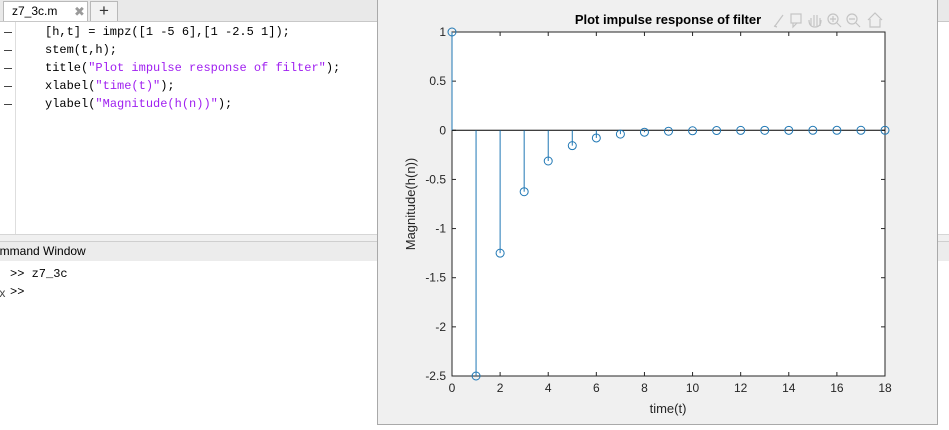 The image size is (949, 430). What do you see at coordinates (500, 388) in the screenshot?
I see `x-tick-label: 2` at bounding box center [500, 388].